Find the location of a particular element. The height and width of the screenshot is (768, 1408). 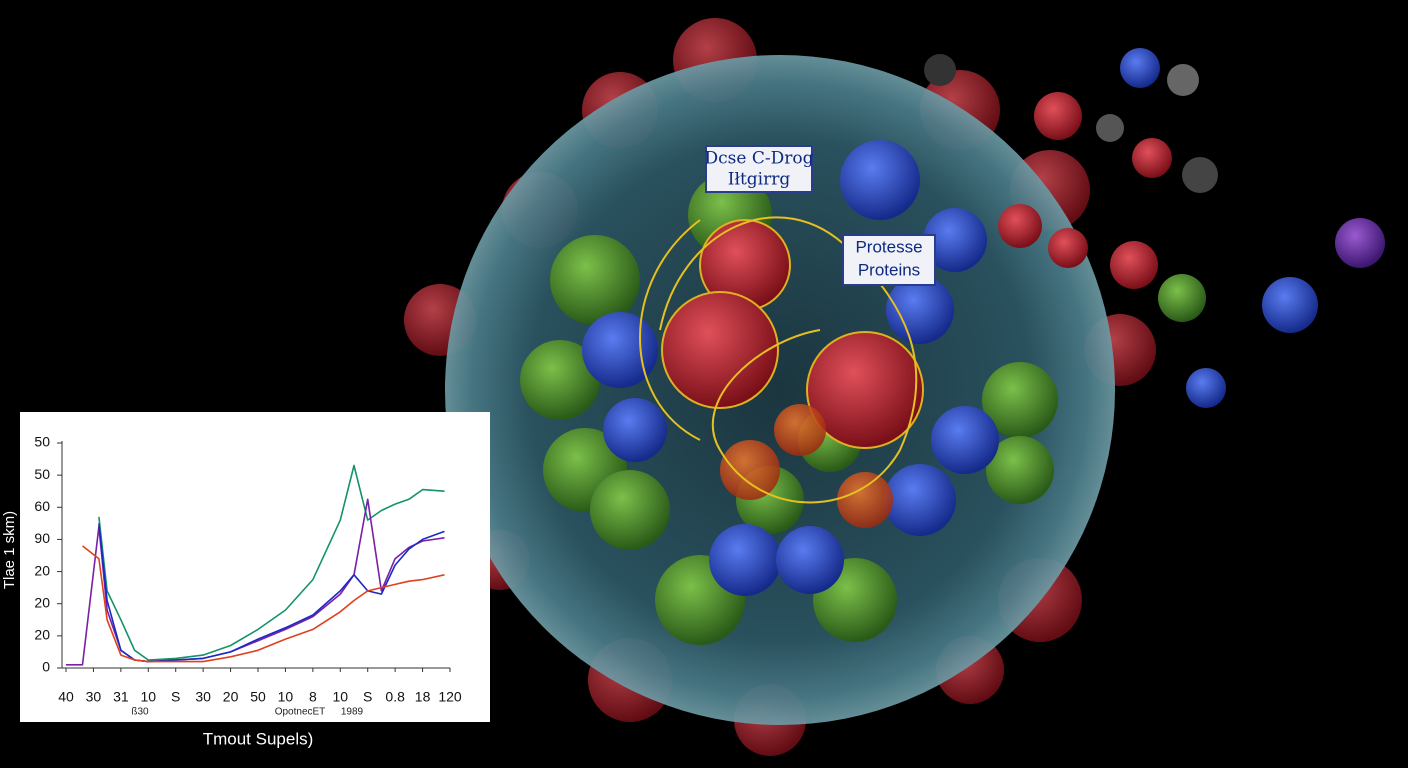

x-note: OpotnecET is located at coordinates (300, 712).